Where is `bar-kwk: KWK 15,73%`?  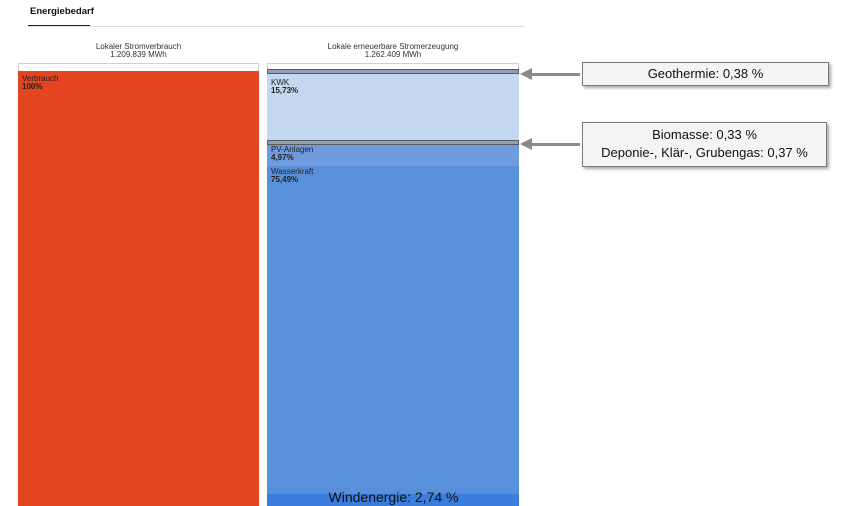
bar-kwk: KWK 15,73% is located at coordinates (393, 107).